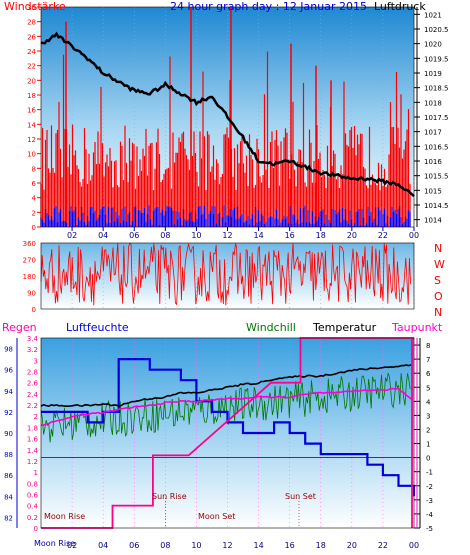 The width and height of the screenshot is (470, 555). I want to click on x-tick-label-bottom: 06, so click(134, 545).